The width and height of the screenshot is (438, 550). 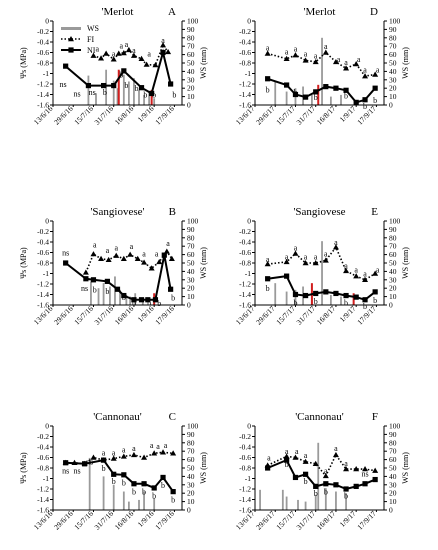 I want to click on y-tick-label: -0.8, so click(x=43, y=63).